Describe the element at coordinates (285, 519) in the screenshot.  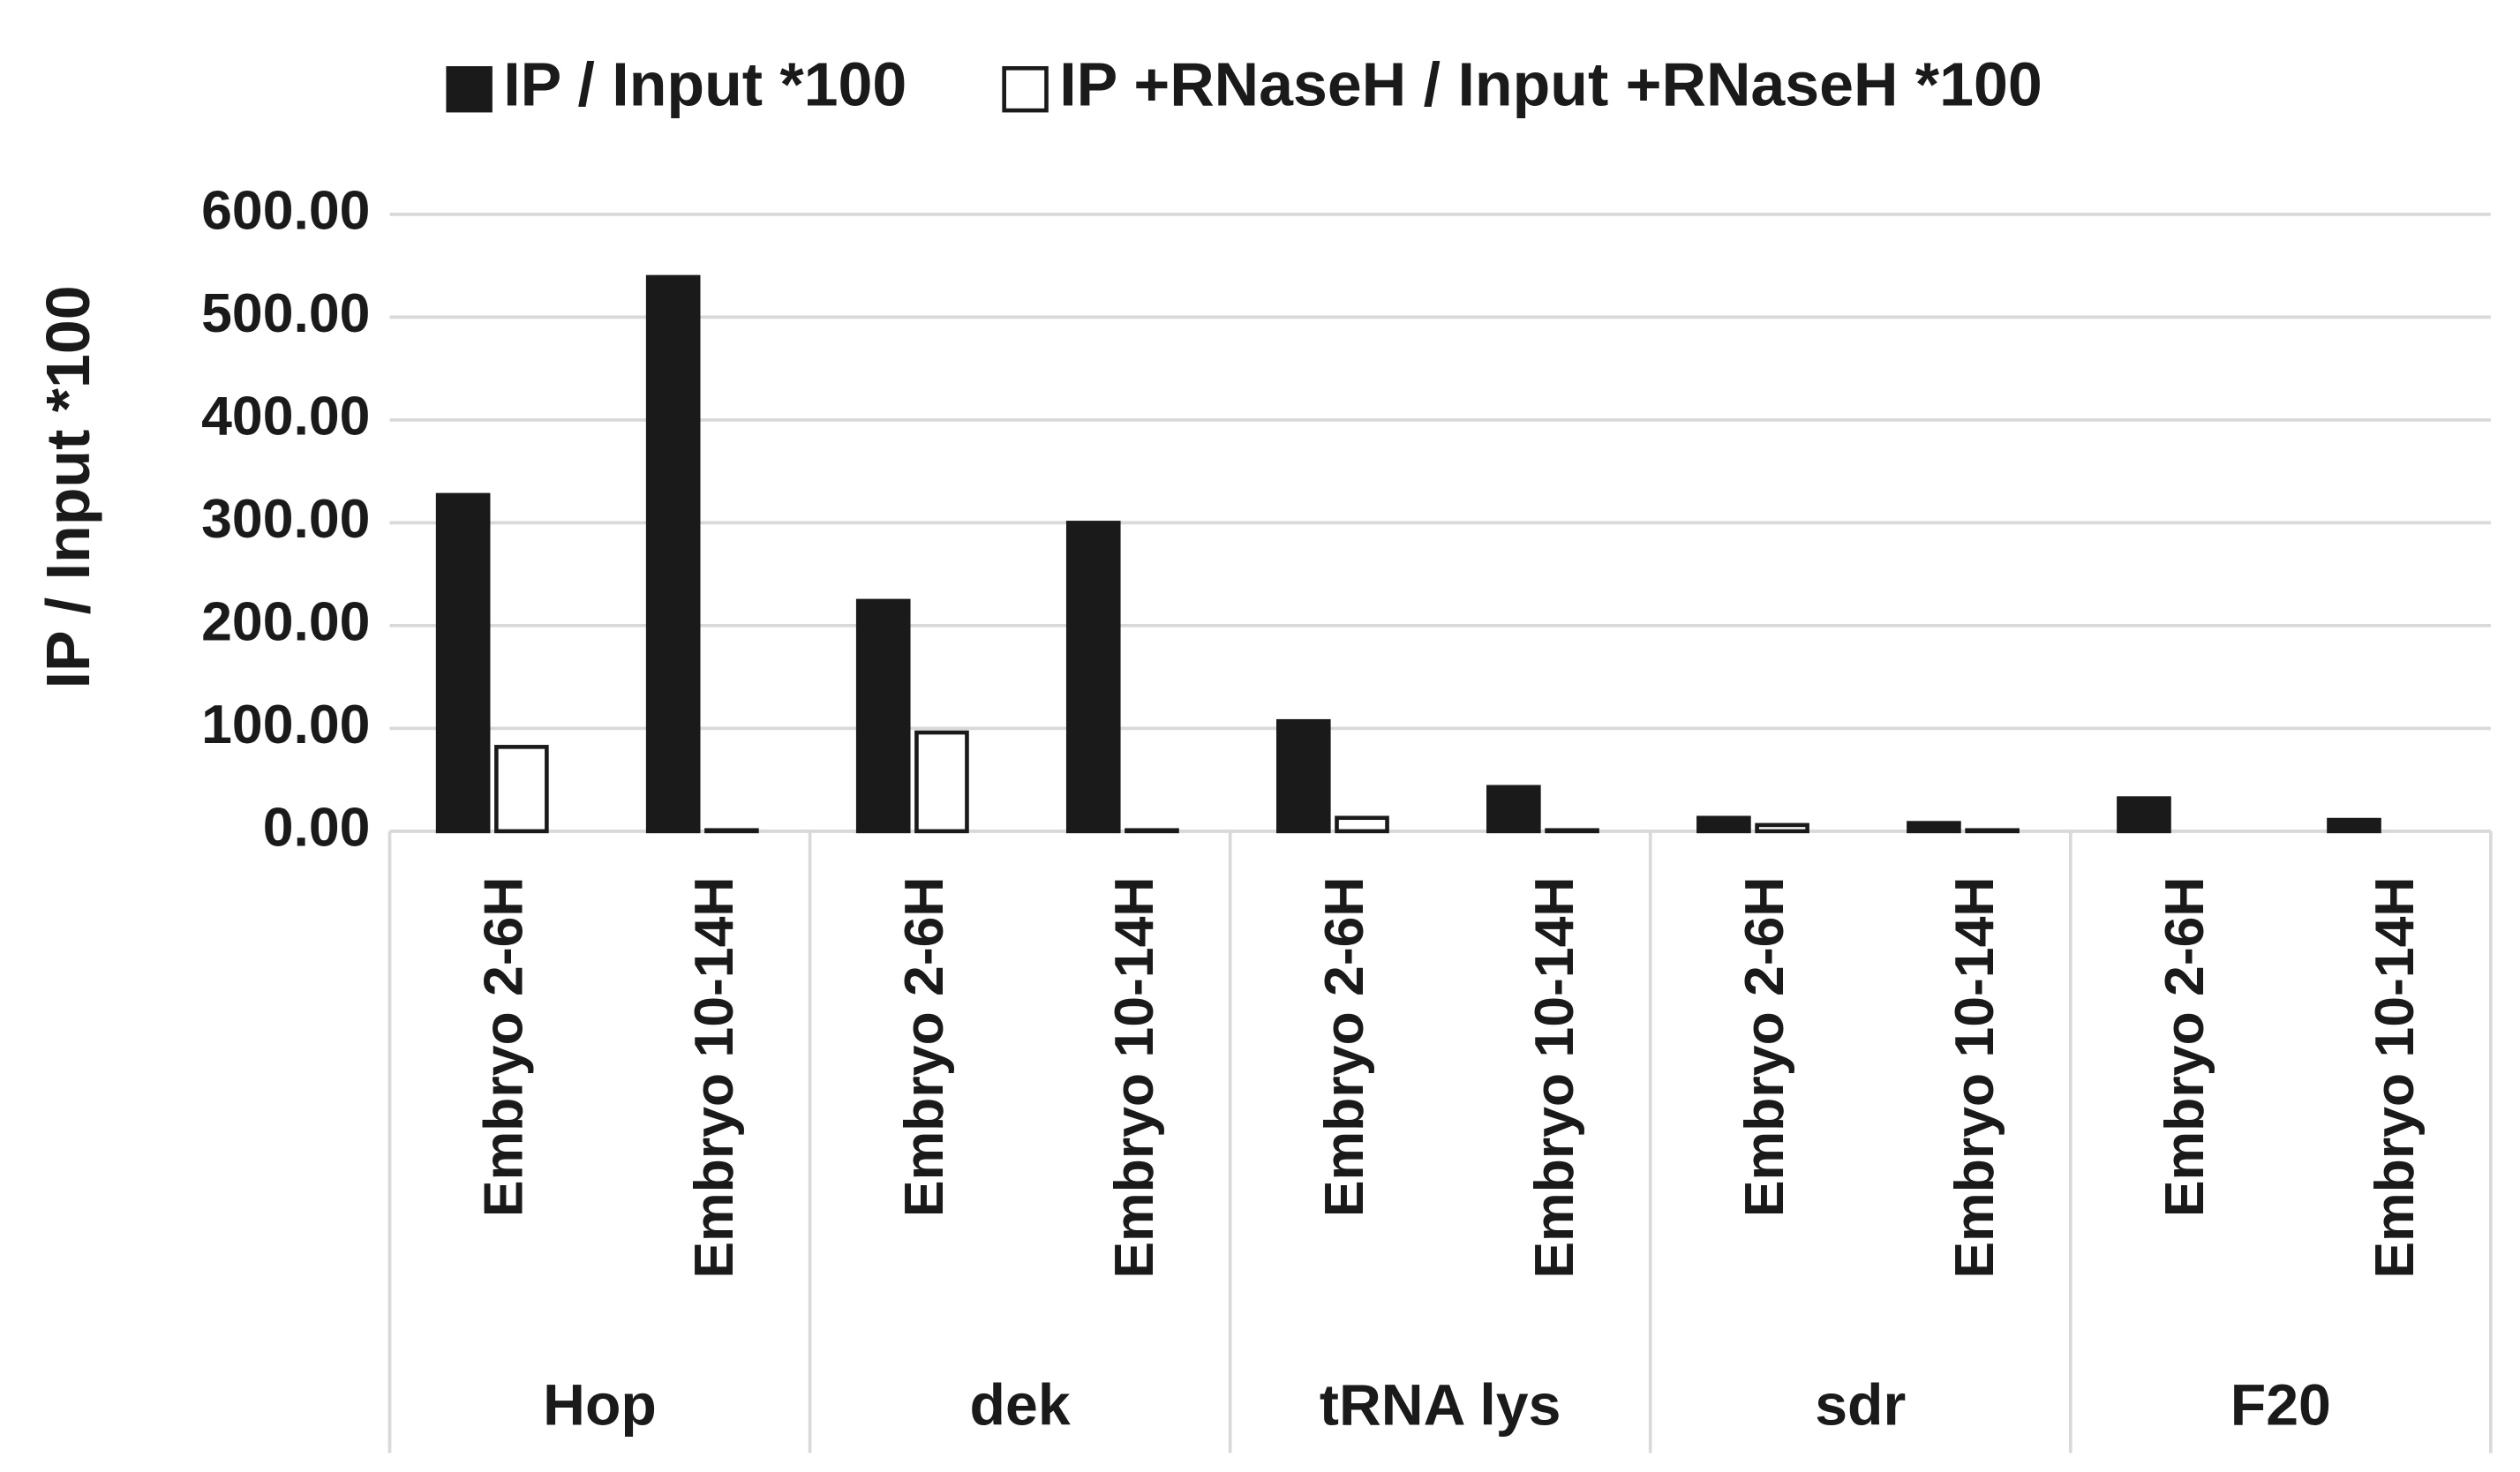
I see `y-tick-label: 300.00` at that location.